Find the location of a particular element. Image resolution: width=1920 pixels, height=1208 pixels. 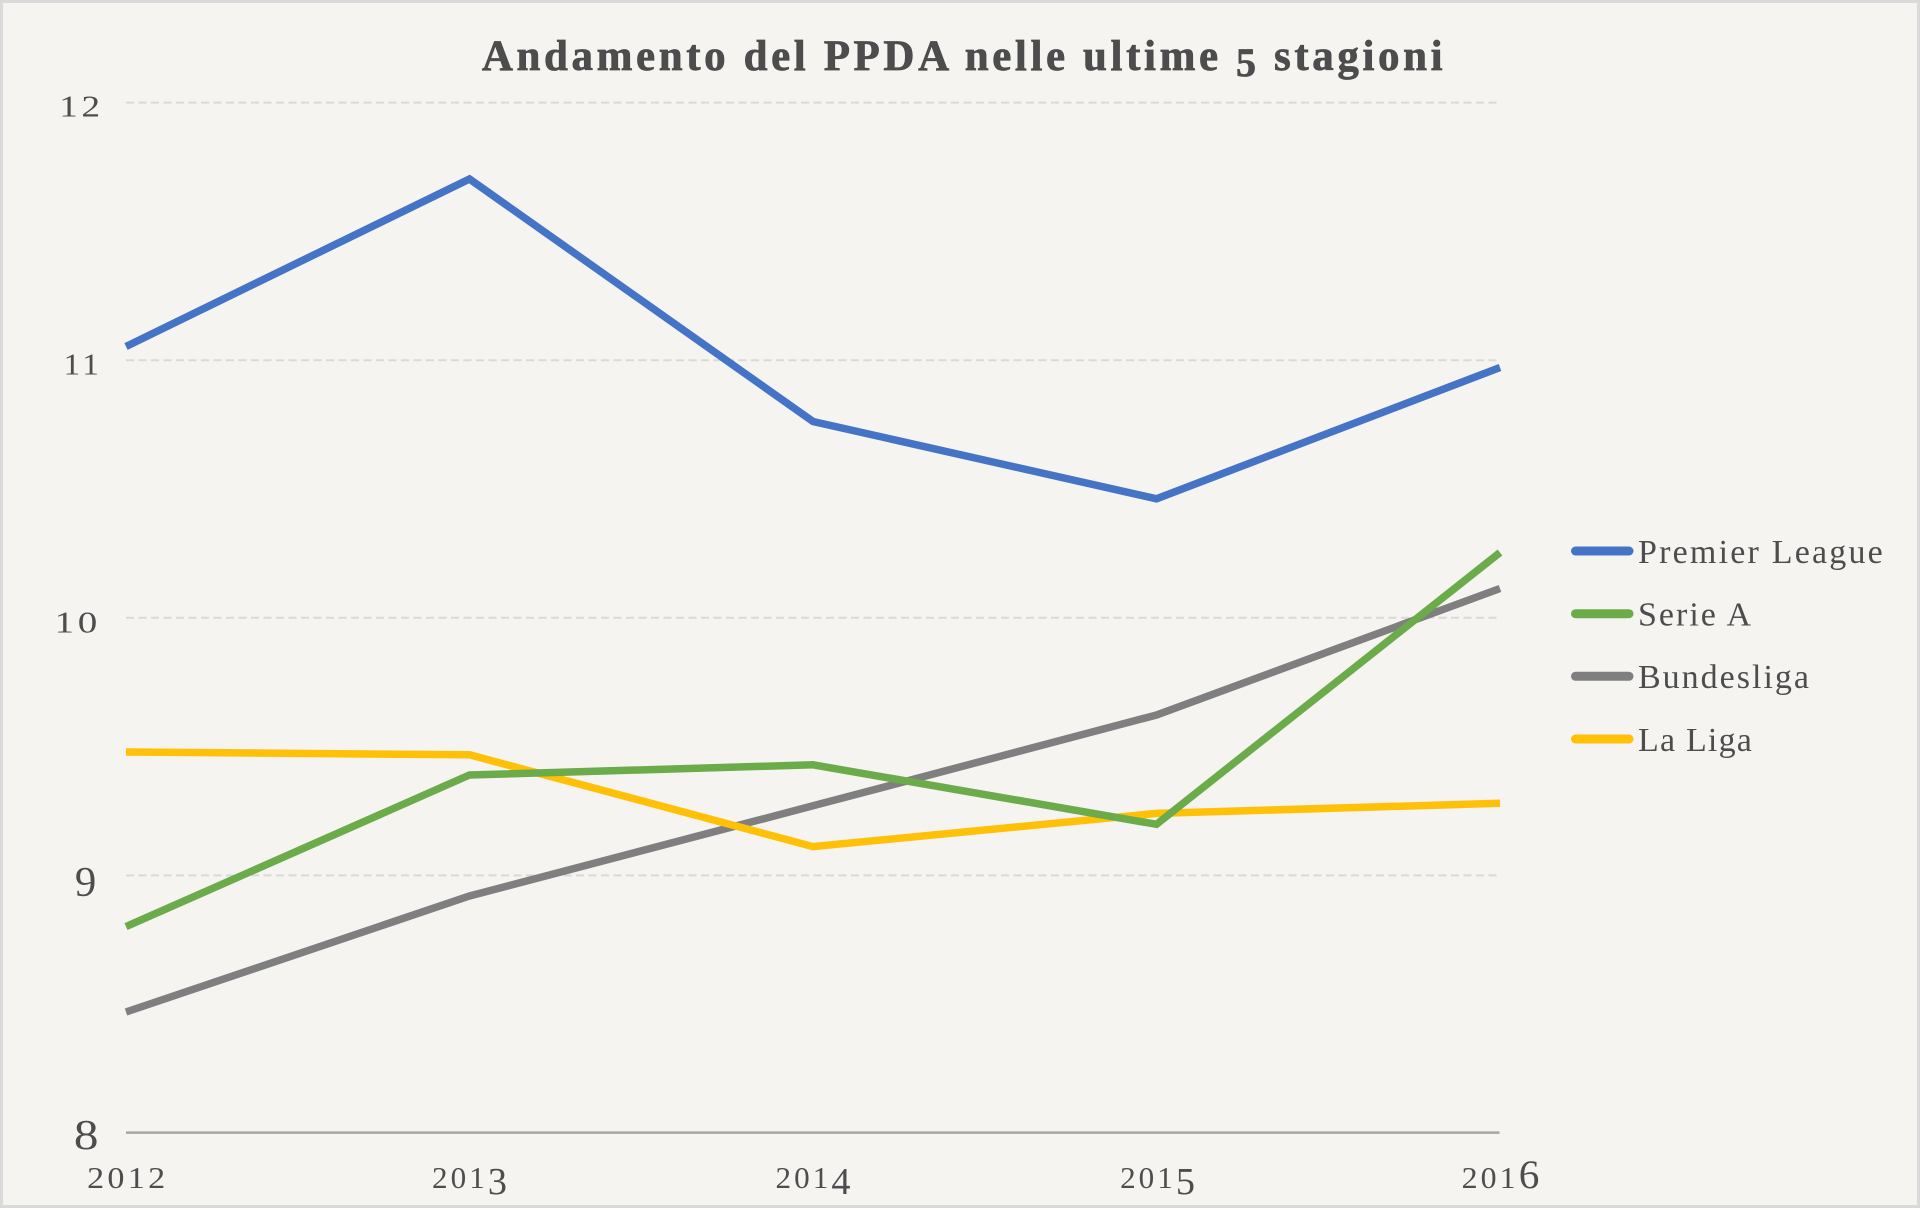

svg-text: 10 is located at coordinates (77, 622).